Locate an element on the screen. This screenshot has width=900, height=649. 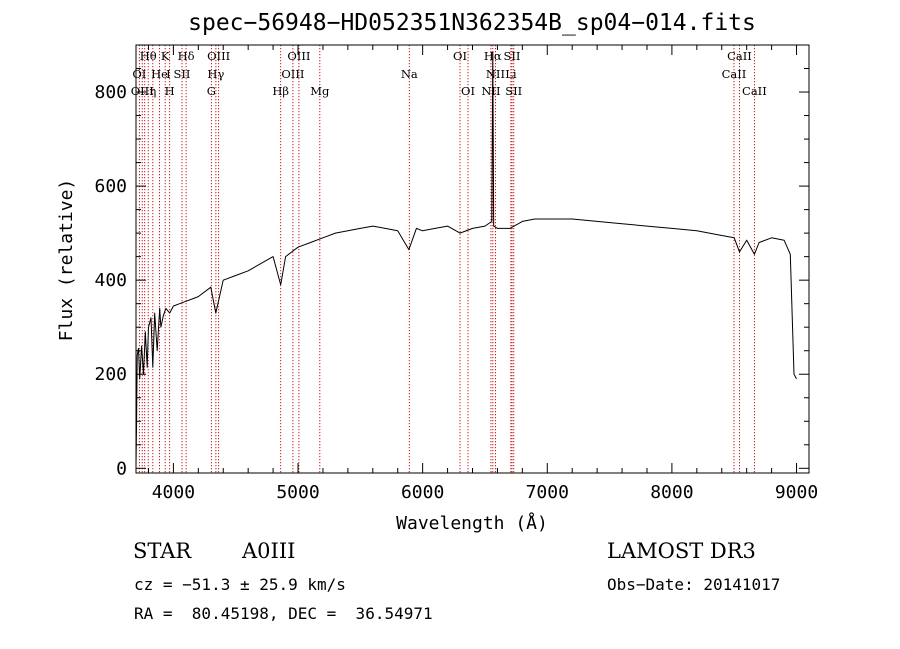
object-subclass: A0III is located at coordinates (269, 551).